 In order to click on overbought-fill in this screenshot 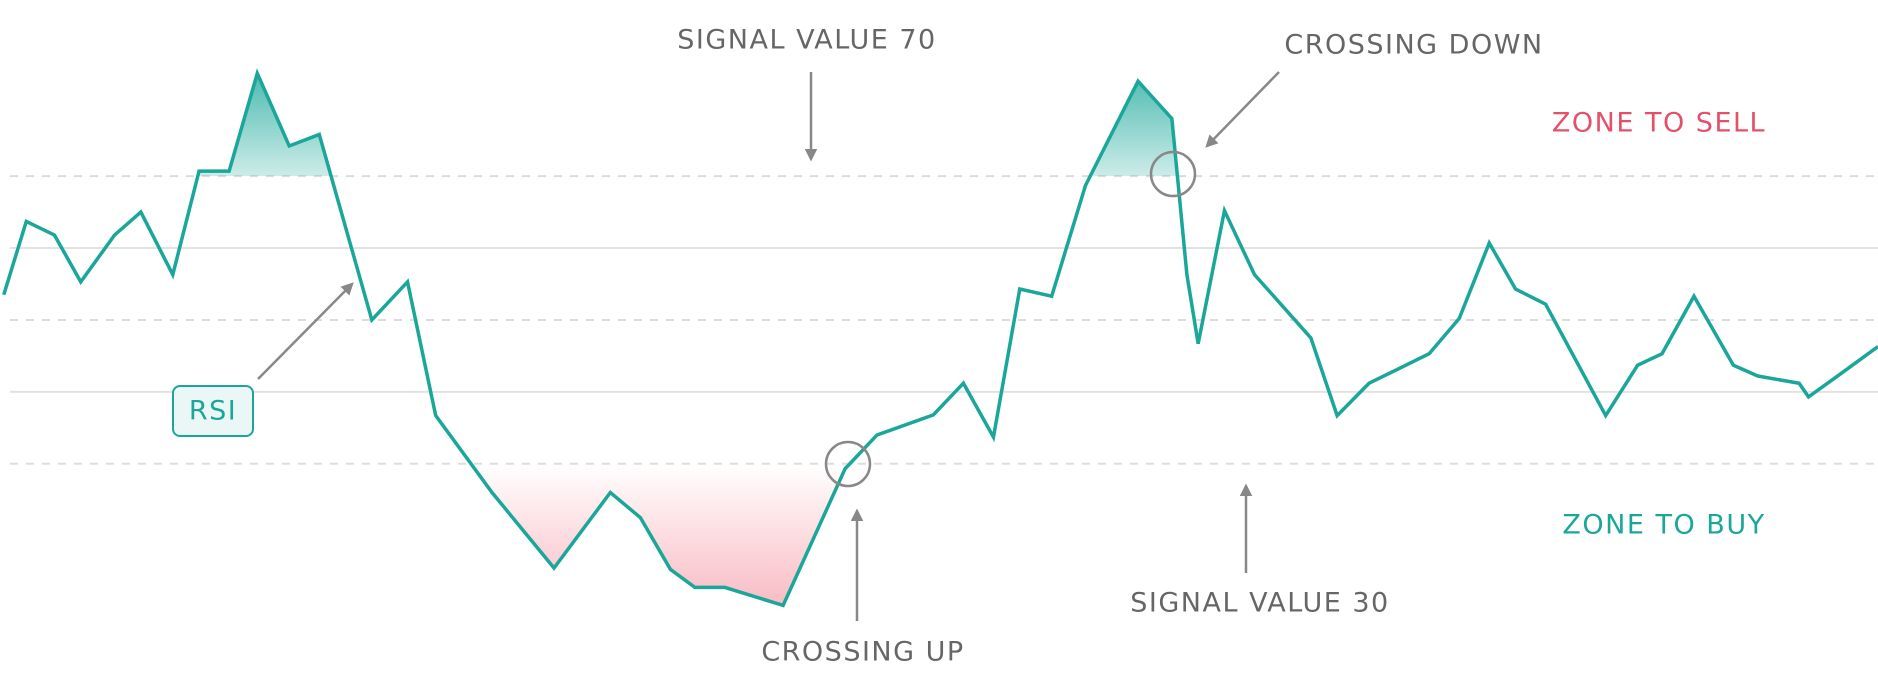, I will do `click(687, 125)`.